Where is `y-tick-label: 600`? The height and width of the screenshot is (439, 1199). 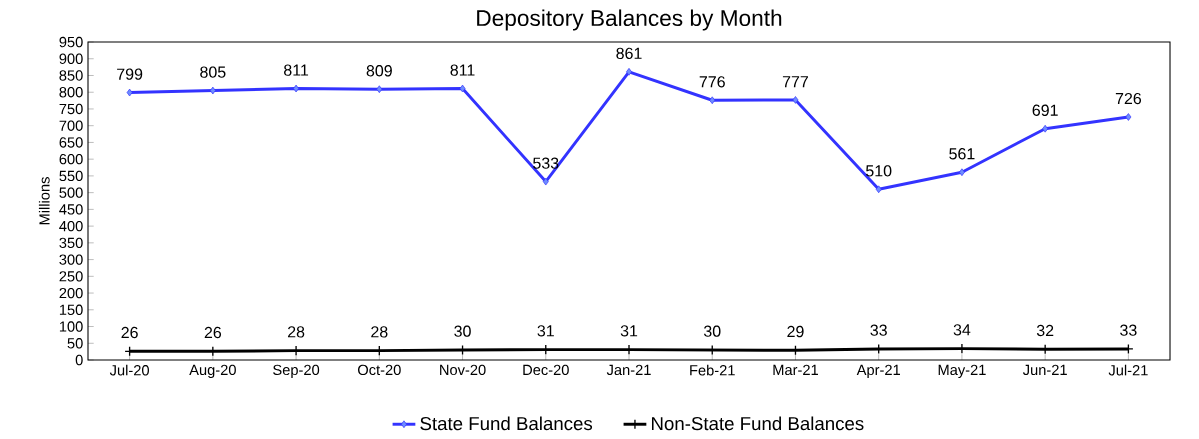
y-tick-label: 600 is located at coordinates (71, 159).